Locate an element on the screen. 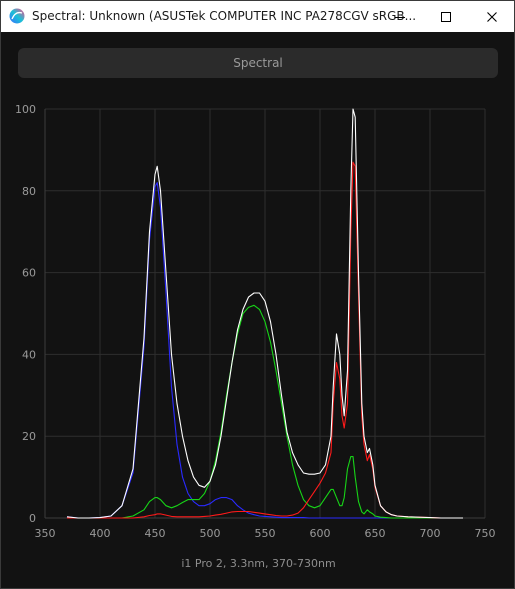  y-tick-label: 20 is located at coordinates (29, 436).